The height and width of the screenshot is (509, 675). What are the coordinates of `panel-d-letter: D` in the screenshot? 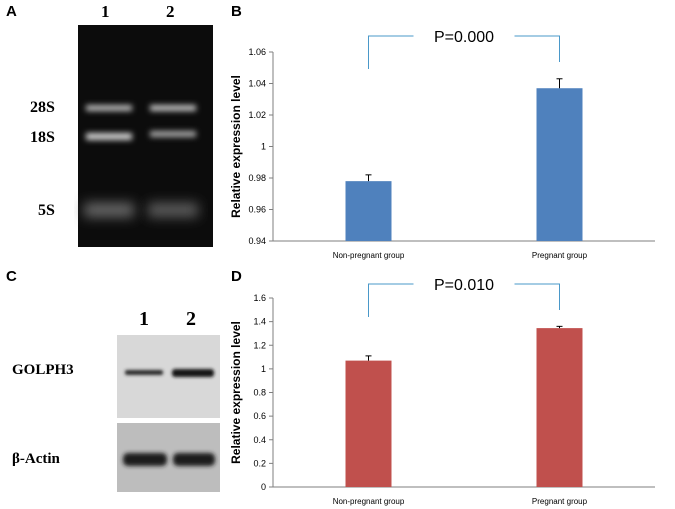 It's located at (236, 276).